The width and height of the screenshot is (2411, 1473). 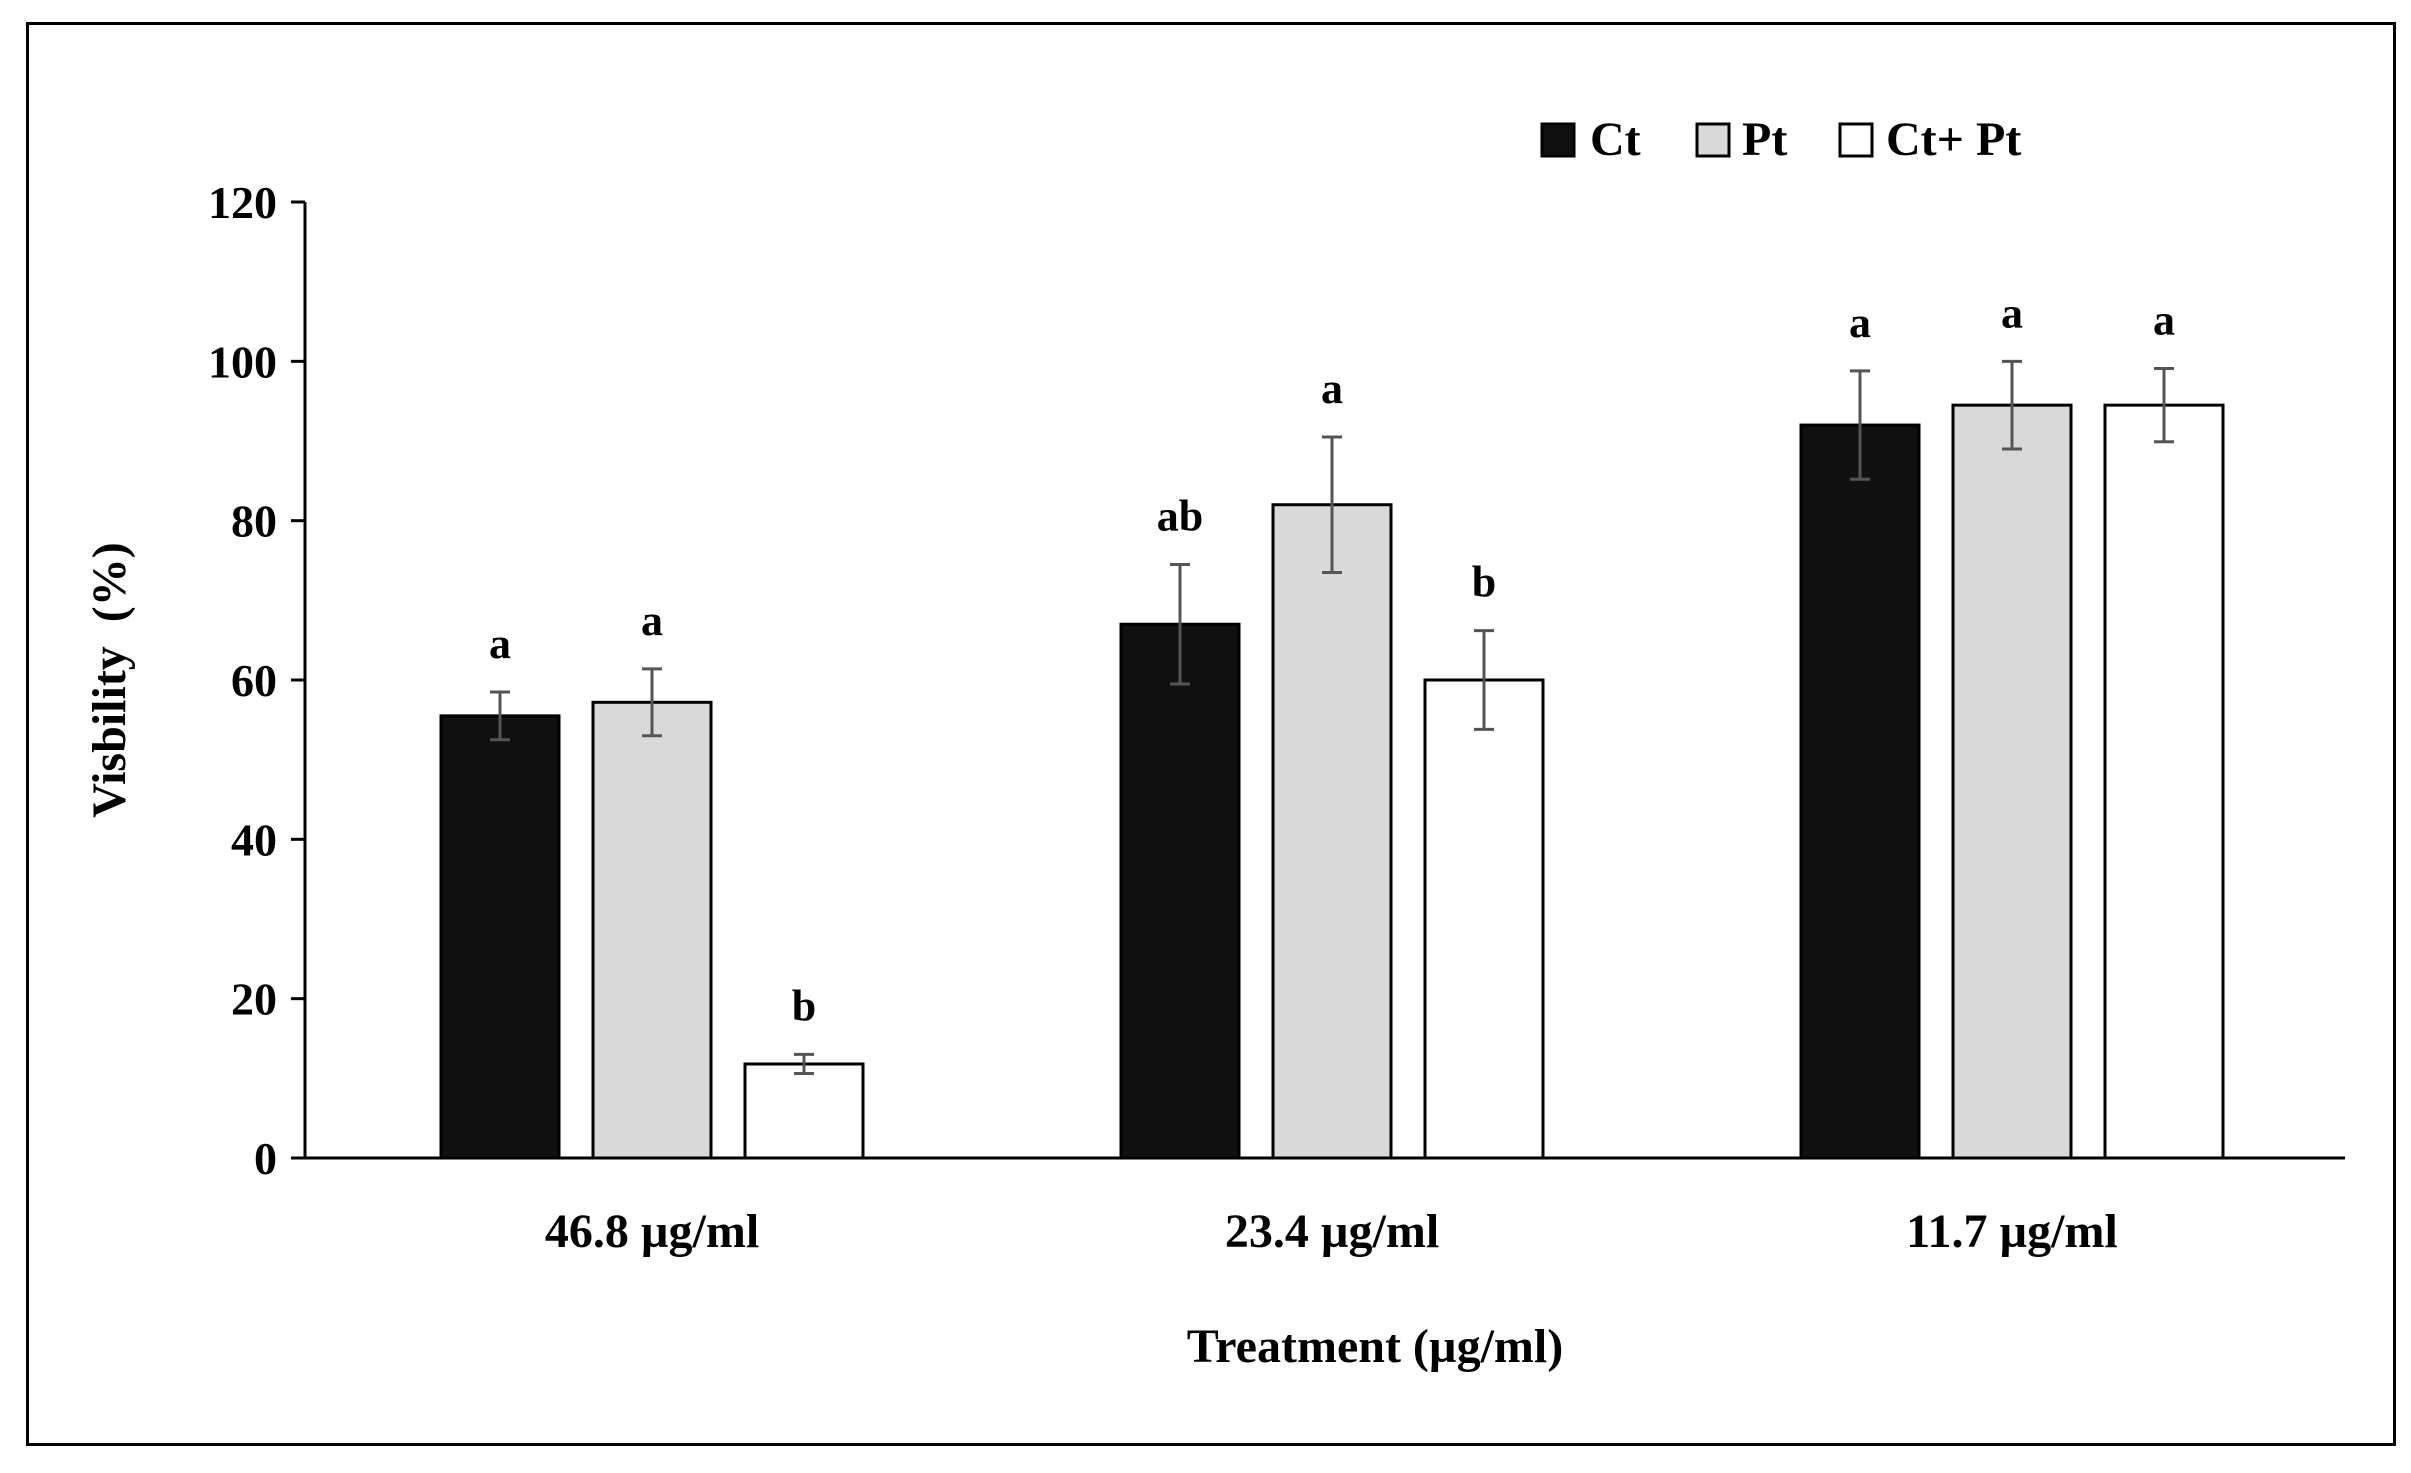 What do you see at coordinates (254, 839) in the screenshot?
I see `y-tick-label: 40` at bounding box center [254, 839].